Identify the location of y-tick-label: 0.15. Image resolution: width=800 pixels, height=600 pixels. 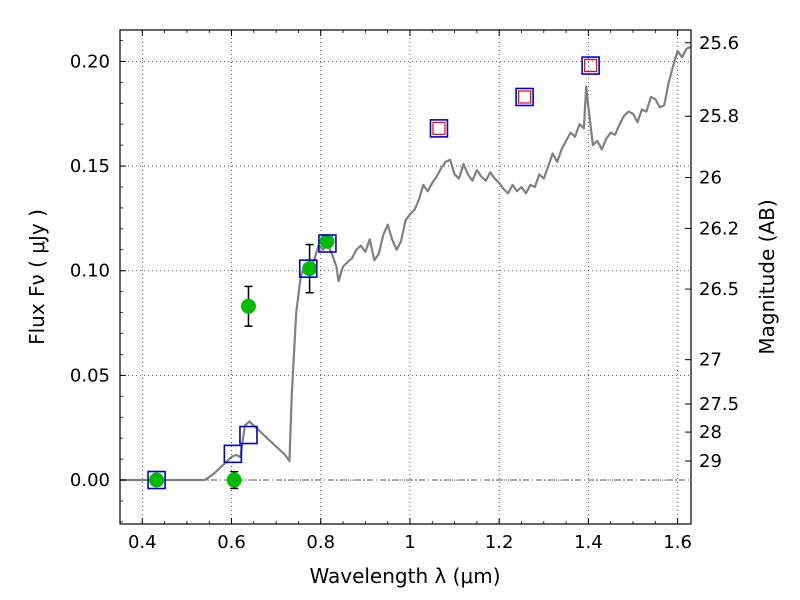
(90, 166).